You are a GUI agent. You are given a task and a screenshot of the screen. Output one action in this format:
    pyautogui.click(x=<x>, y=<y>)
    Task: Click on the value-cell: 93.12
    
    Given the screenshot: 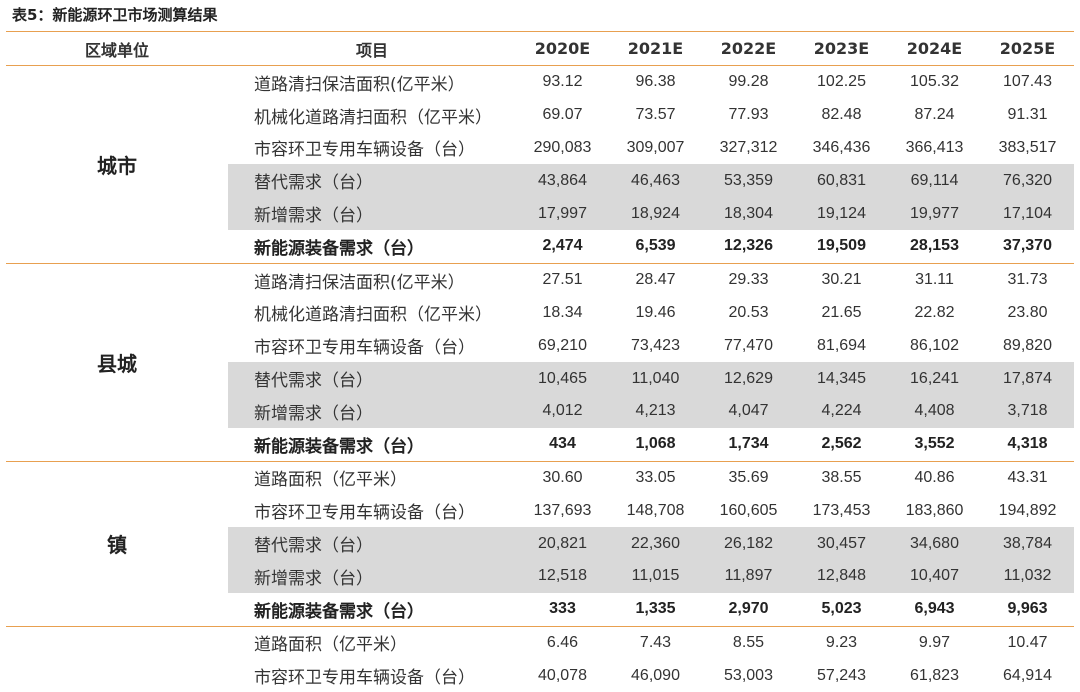 What is the action you would take?
    pyautogui.click(x=562, y=82)
    